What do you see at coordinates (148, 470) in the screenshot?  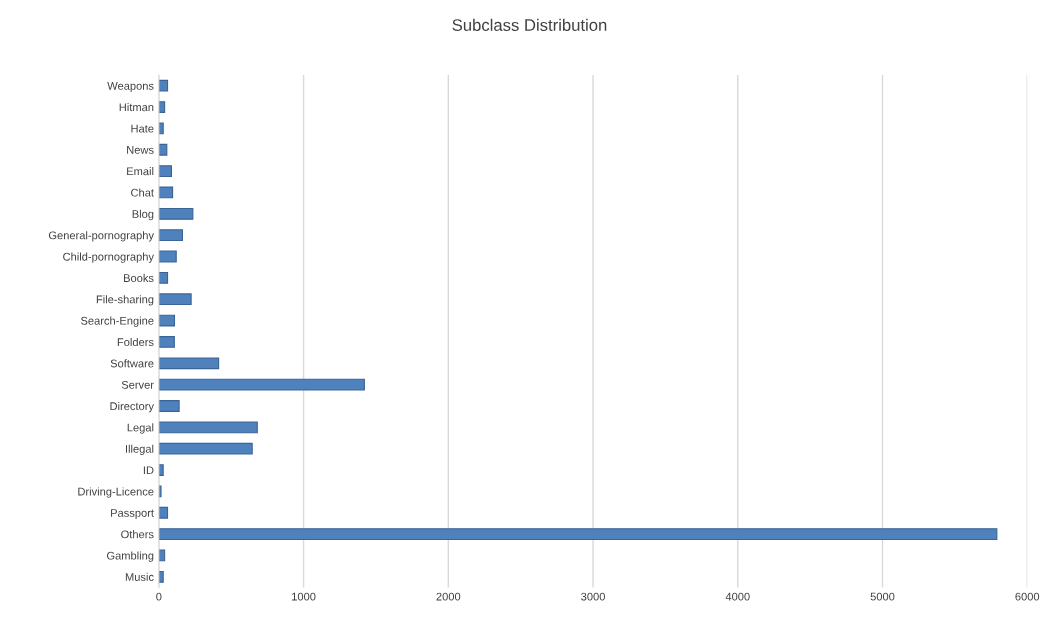 I see `y-tick-label: ID` at bounding box center [148, 470].